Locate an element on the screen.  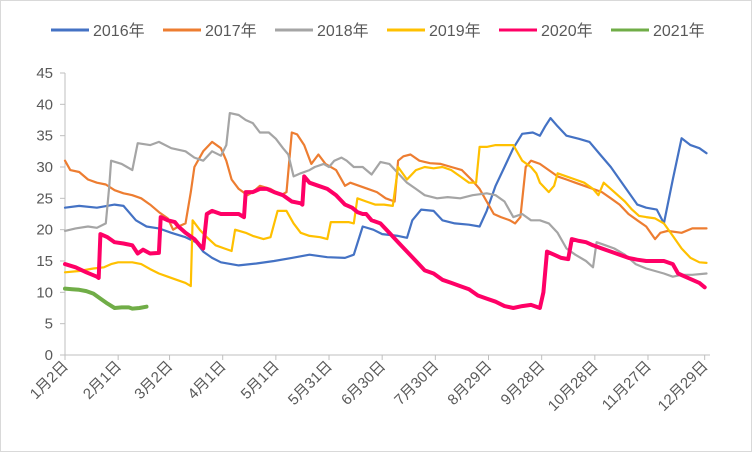
x-tick-label: 1月2日 is located at coordinates (49, 380).